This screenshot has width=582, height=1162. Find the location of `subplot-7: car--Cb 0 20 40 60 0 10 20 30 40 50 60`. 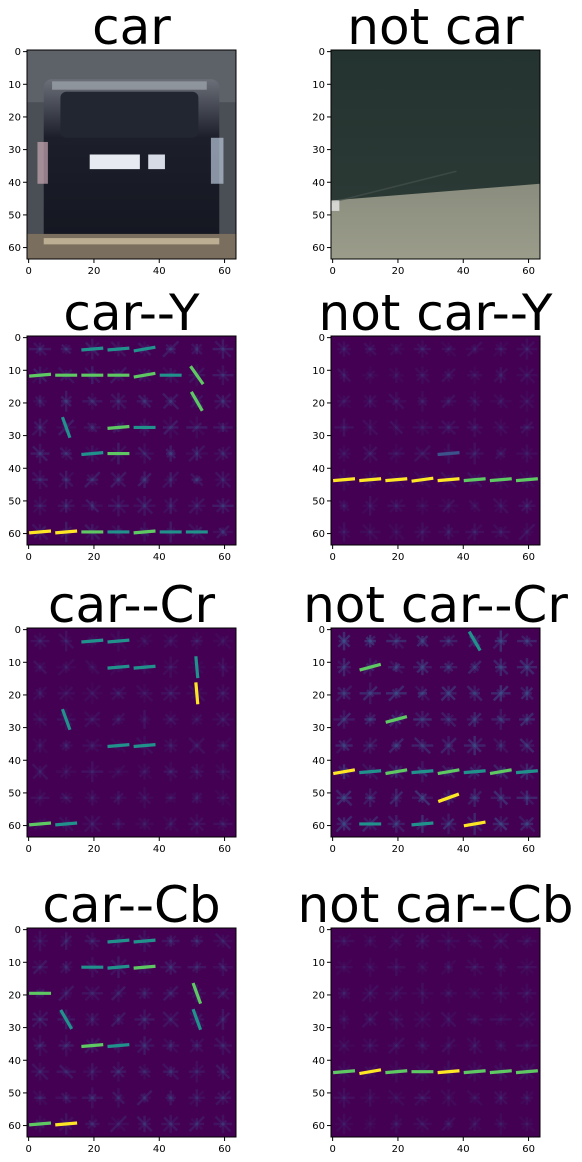

subplot-7: car--Cb 0 20 40 60 0 10 20 30 40 50 60 is located at coordinates (122, 1015).